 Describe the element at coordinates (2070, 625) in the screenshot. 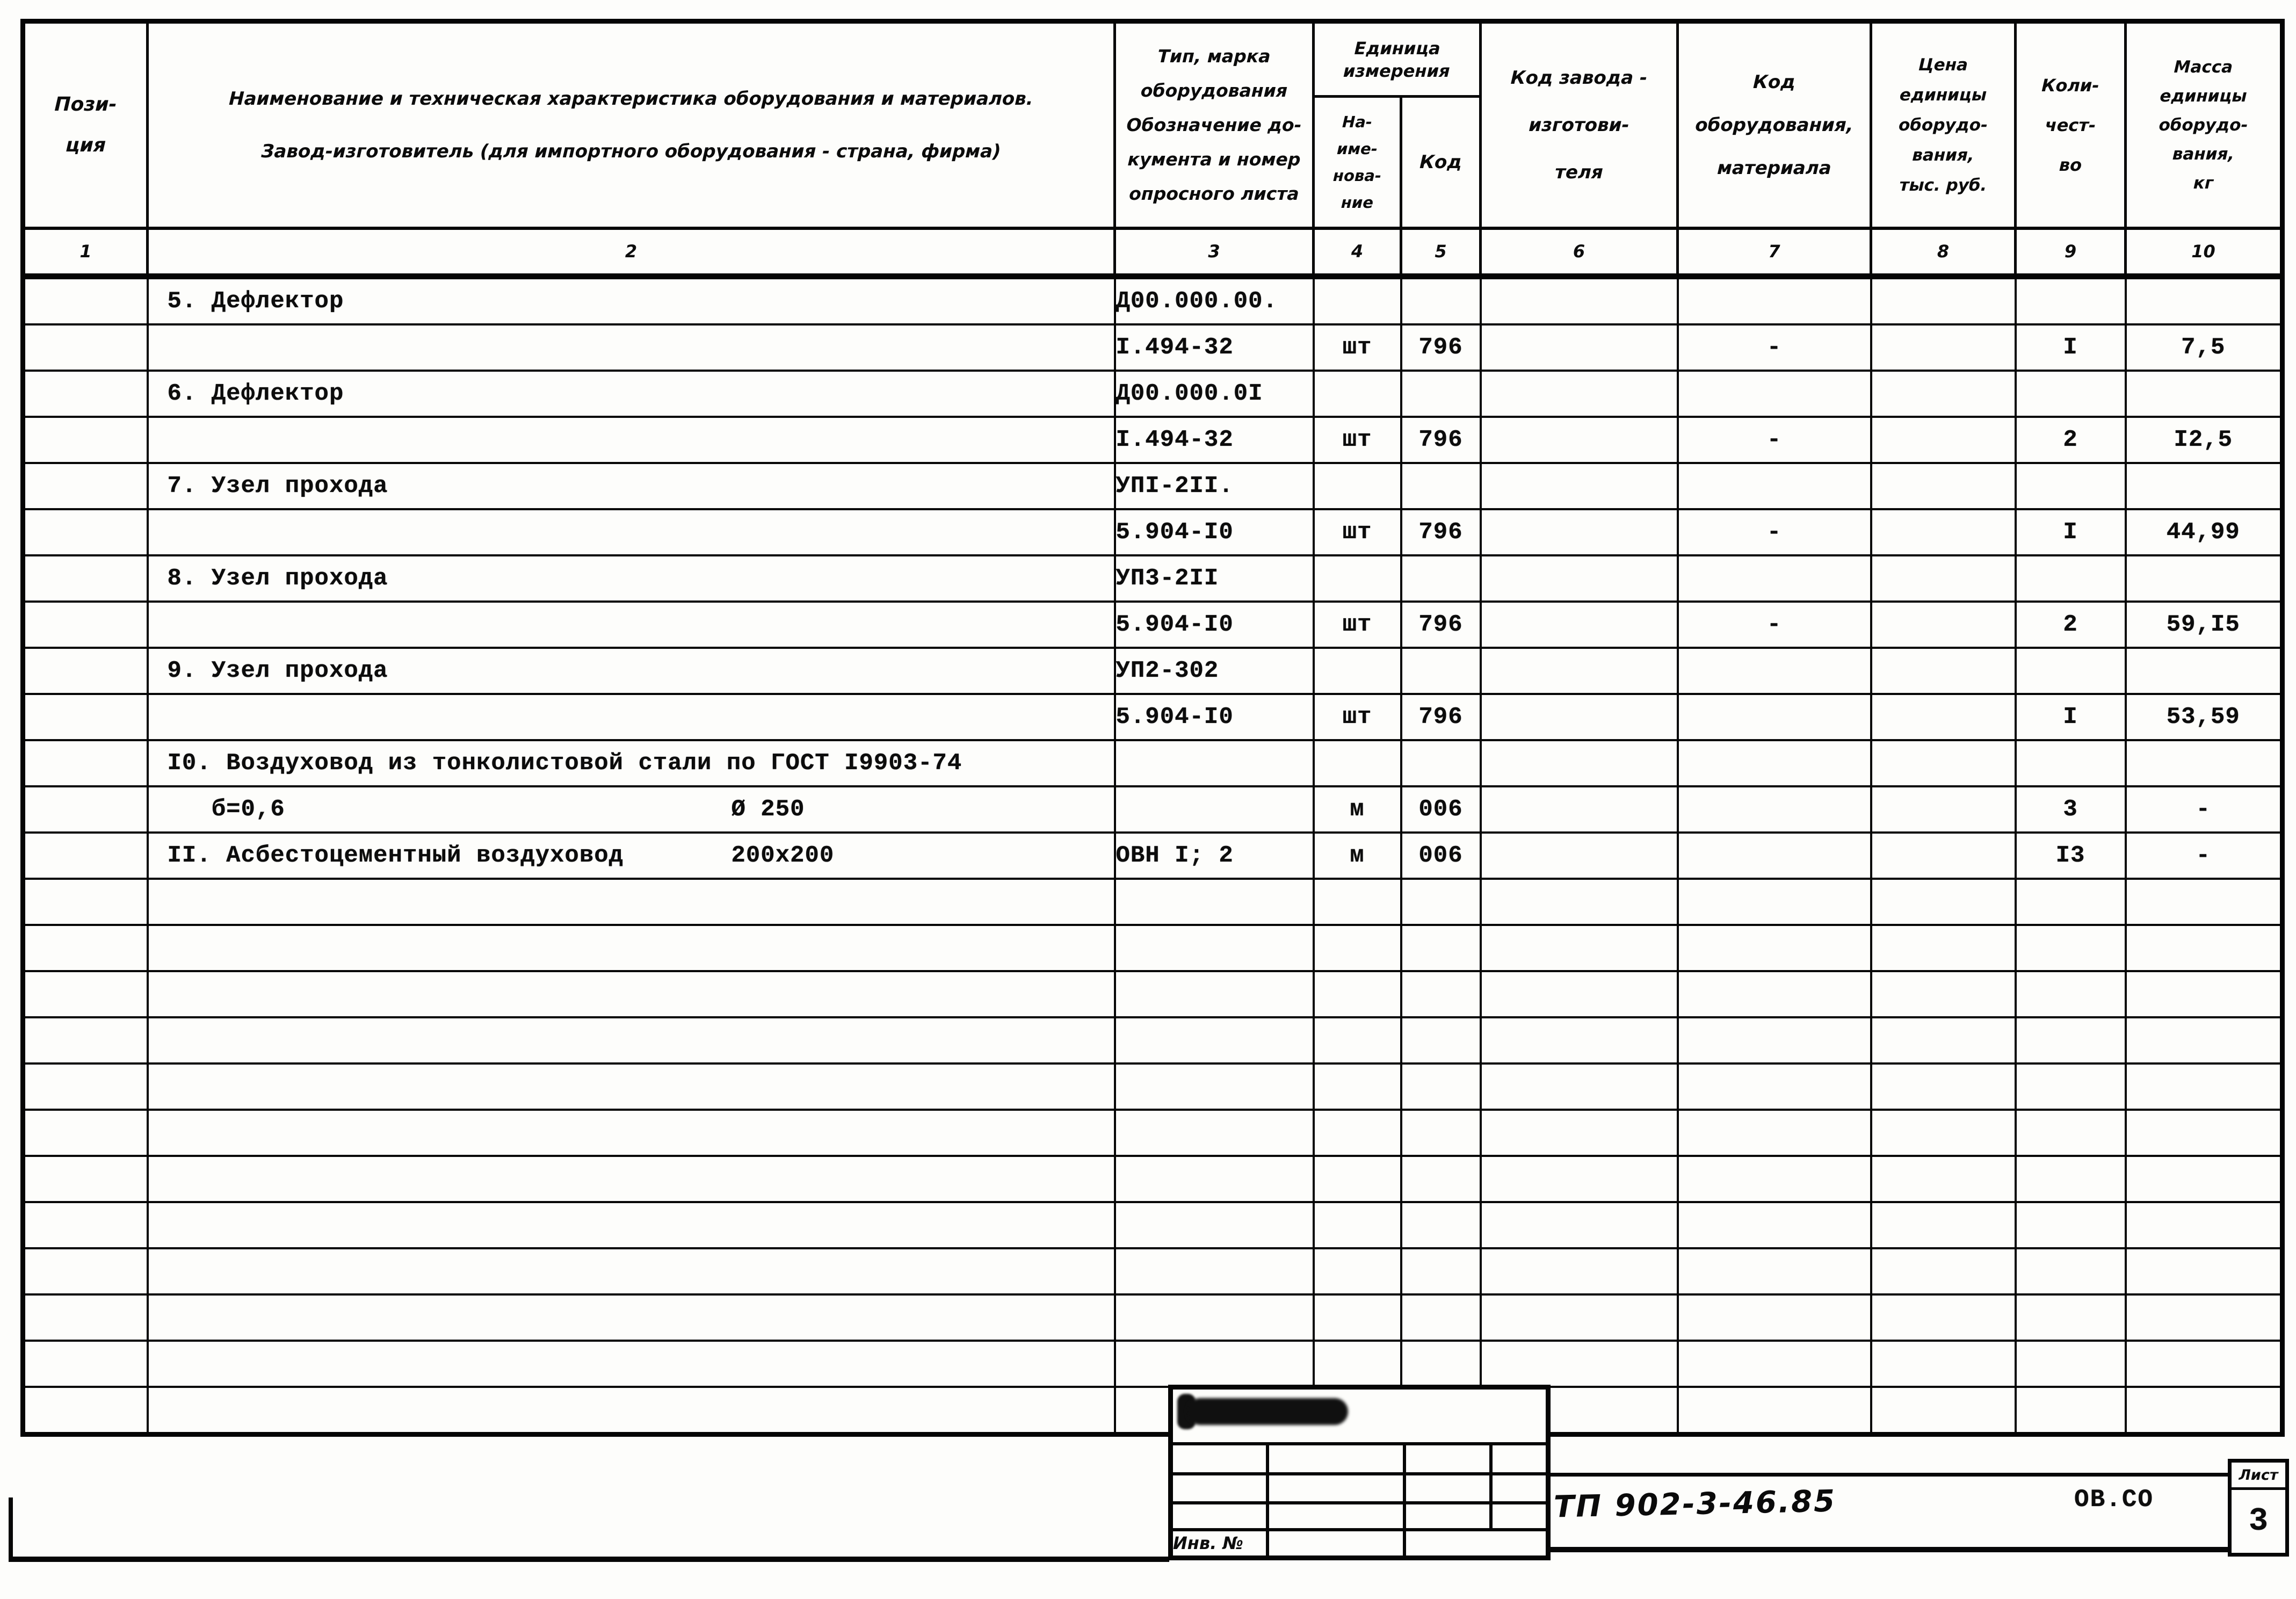

I see `cell-c9: 2` at that location.